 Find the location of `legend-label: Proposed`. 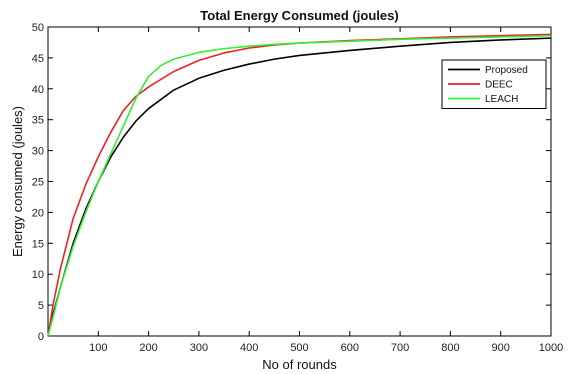

legend-label: Proposed is located at coordinates (506, 70).